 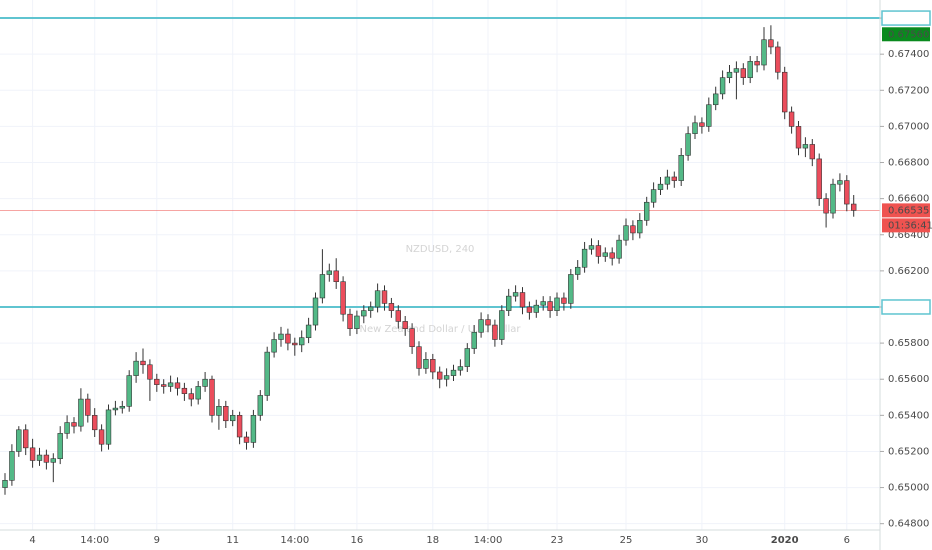 What do you see at coordinates (440, 540) in the screenshot?
I see `x-axis-panel` at bounding box center [440, 540].